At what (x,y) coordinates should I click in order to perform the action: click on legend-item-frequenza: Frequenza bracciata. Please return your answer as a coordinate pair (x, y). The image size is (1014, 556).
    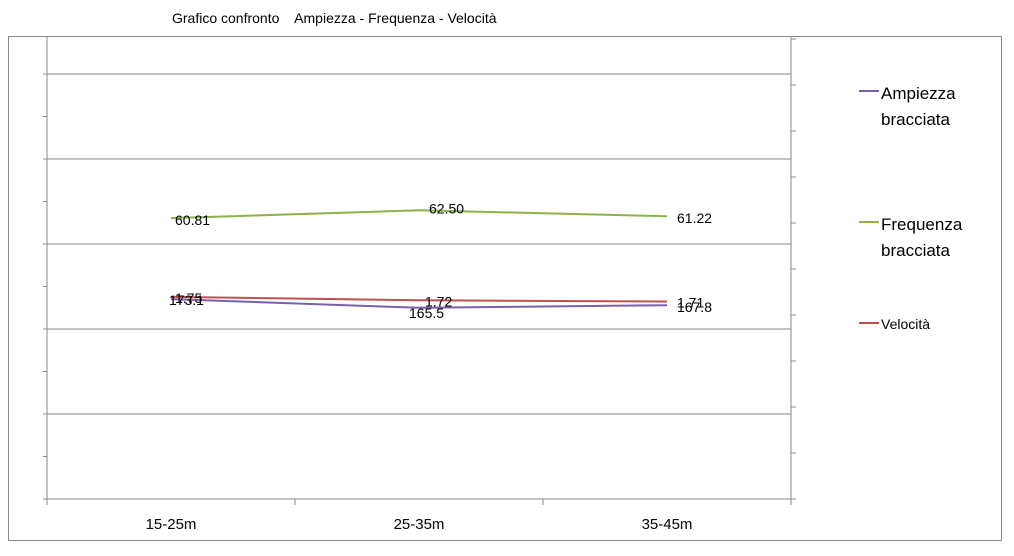
    Looking at the image, I should click on (925, 238).